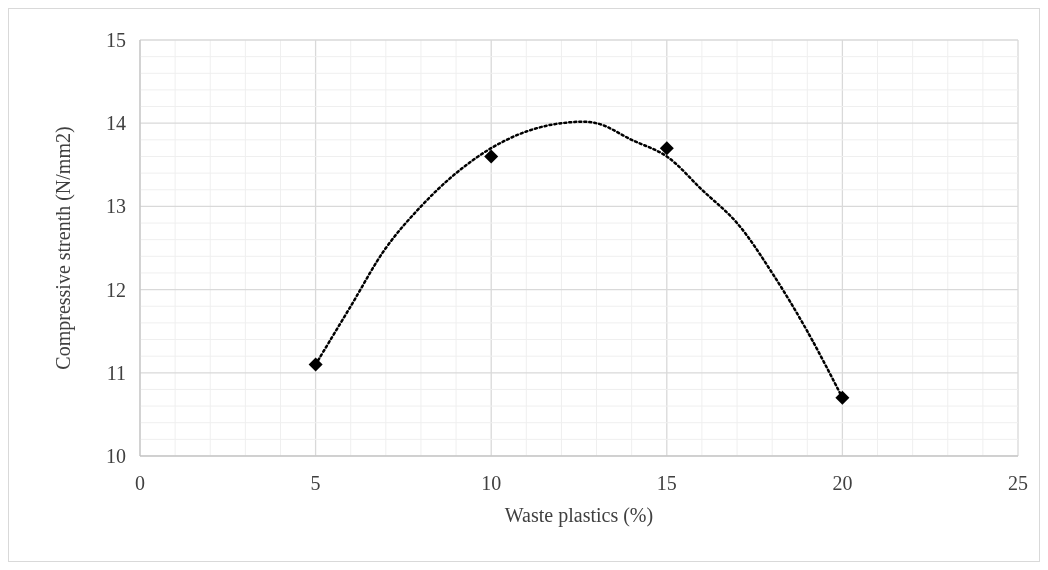 The height and width of the screenshot is (570, 1048). What do you see at coordinates (116, 372) in the screenshot?
I see `y-tick-label: 11` at bounding box center [116, 372].